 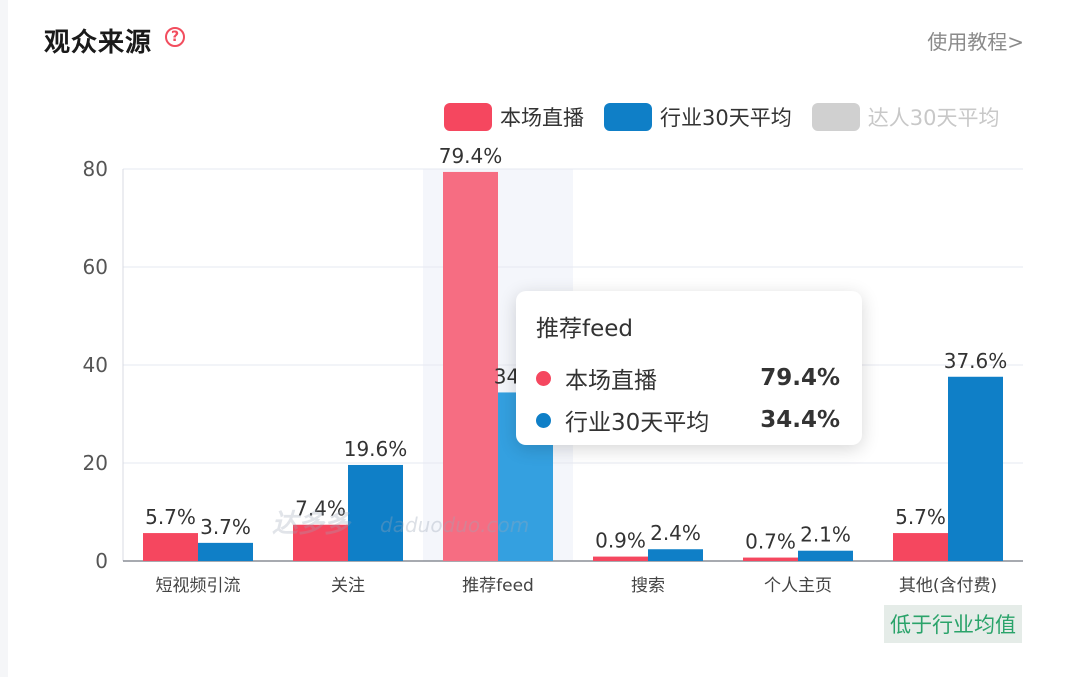 What do you see at coordinates (175, 37) in the screenshot?
I see `question-circle-icon: ?` at bounding box center [175, 37].